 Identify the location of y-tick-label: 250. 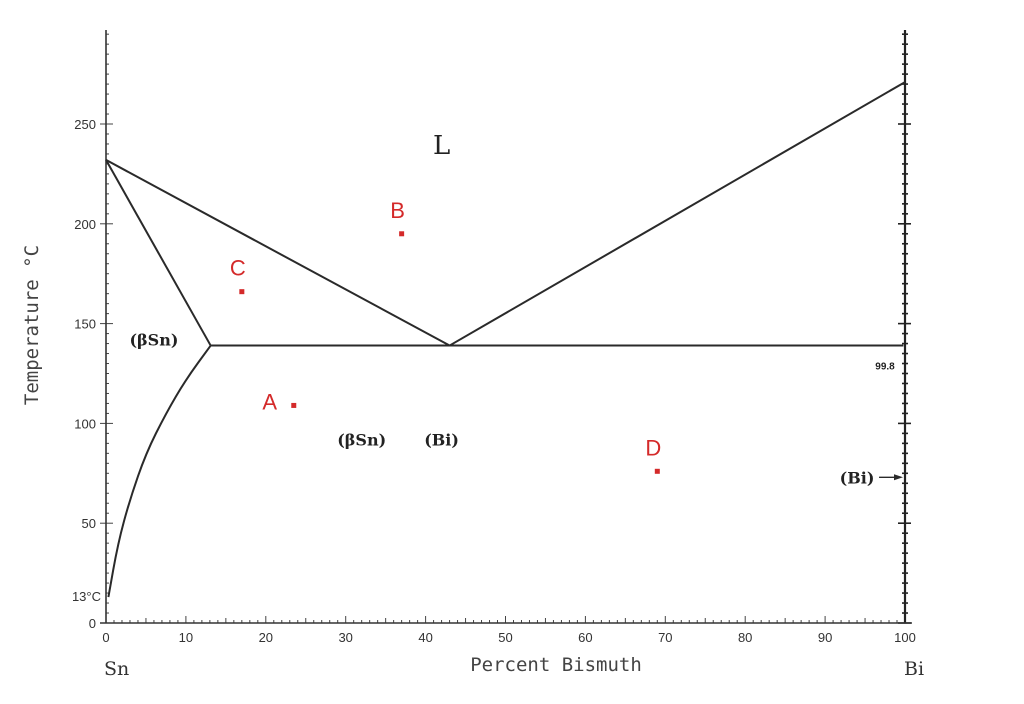
(85, 124).